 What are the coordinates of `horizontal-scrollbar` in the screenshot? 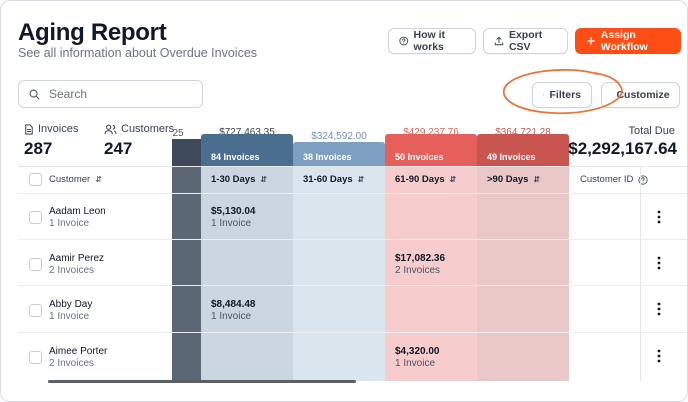 It's located at (202, 381).